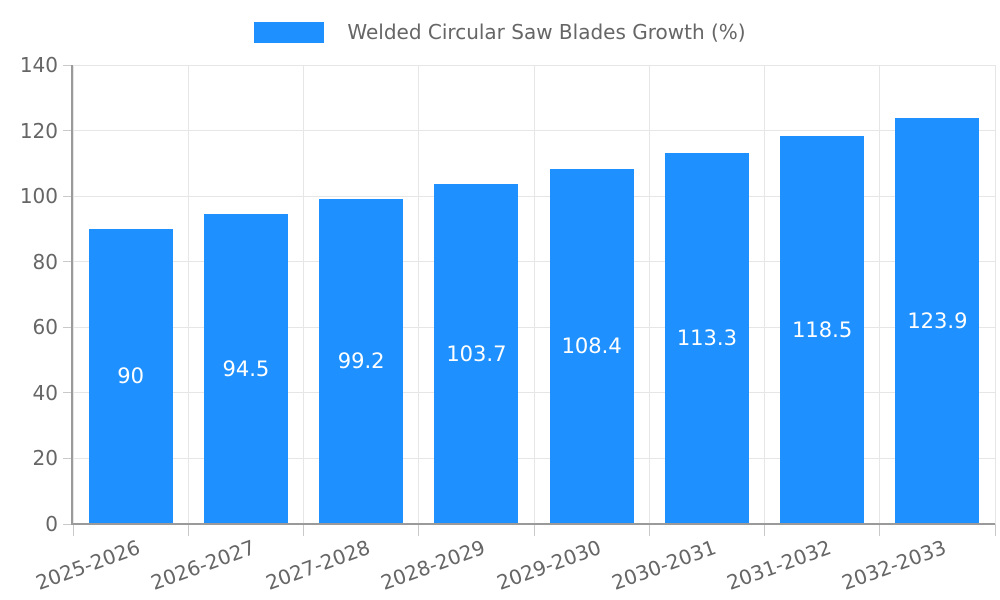 The height and width of the screenshot is (600, 1000). What do you see at coordinates (664, 565) in the screenshot?
I see `x-tick-label: 2030-2031` at bounding box center [664, 565].